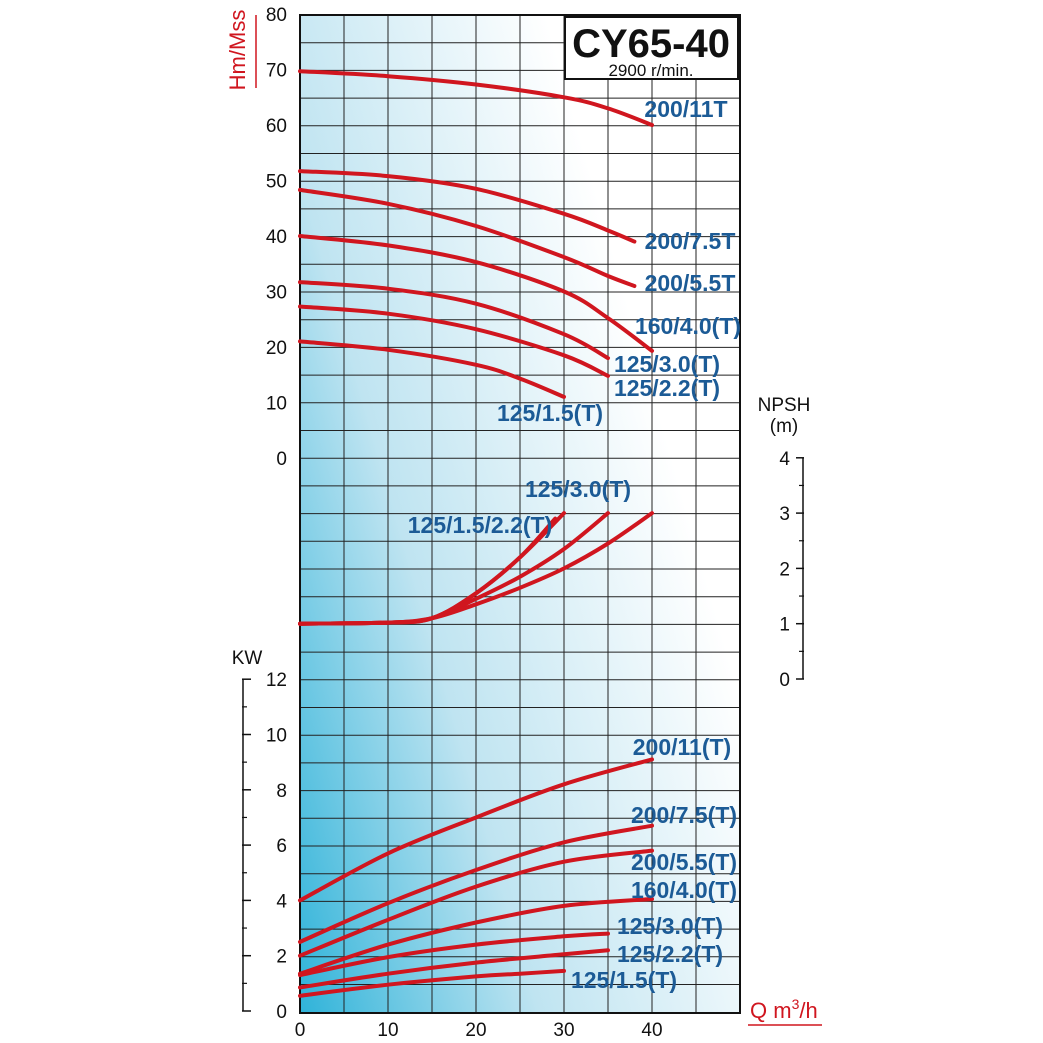 The image size is (1043, 1043). What do you see at coordinates (276, 15) in the screenshot?
I see `head-tick-label: 80` at bounding box center [276, 15].